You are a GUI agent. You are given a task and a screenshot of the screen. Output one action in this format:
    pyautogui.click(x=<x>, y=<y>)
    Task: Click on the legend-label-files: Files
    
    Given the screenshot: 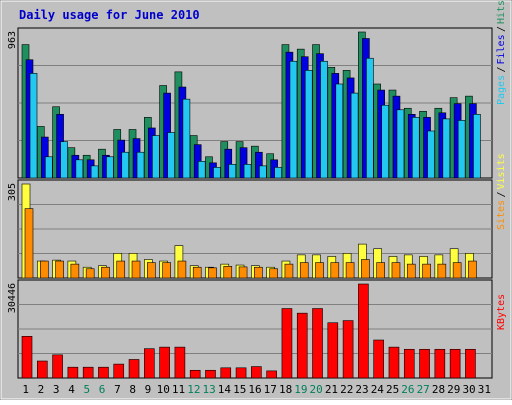 What is the action you would take?
    pyautogui.click(x=501, y=49)
    